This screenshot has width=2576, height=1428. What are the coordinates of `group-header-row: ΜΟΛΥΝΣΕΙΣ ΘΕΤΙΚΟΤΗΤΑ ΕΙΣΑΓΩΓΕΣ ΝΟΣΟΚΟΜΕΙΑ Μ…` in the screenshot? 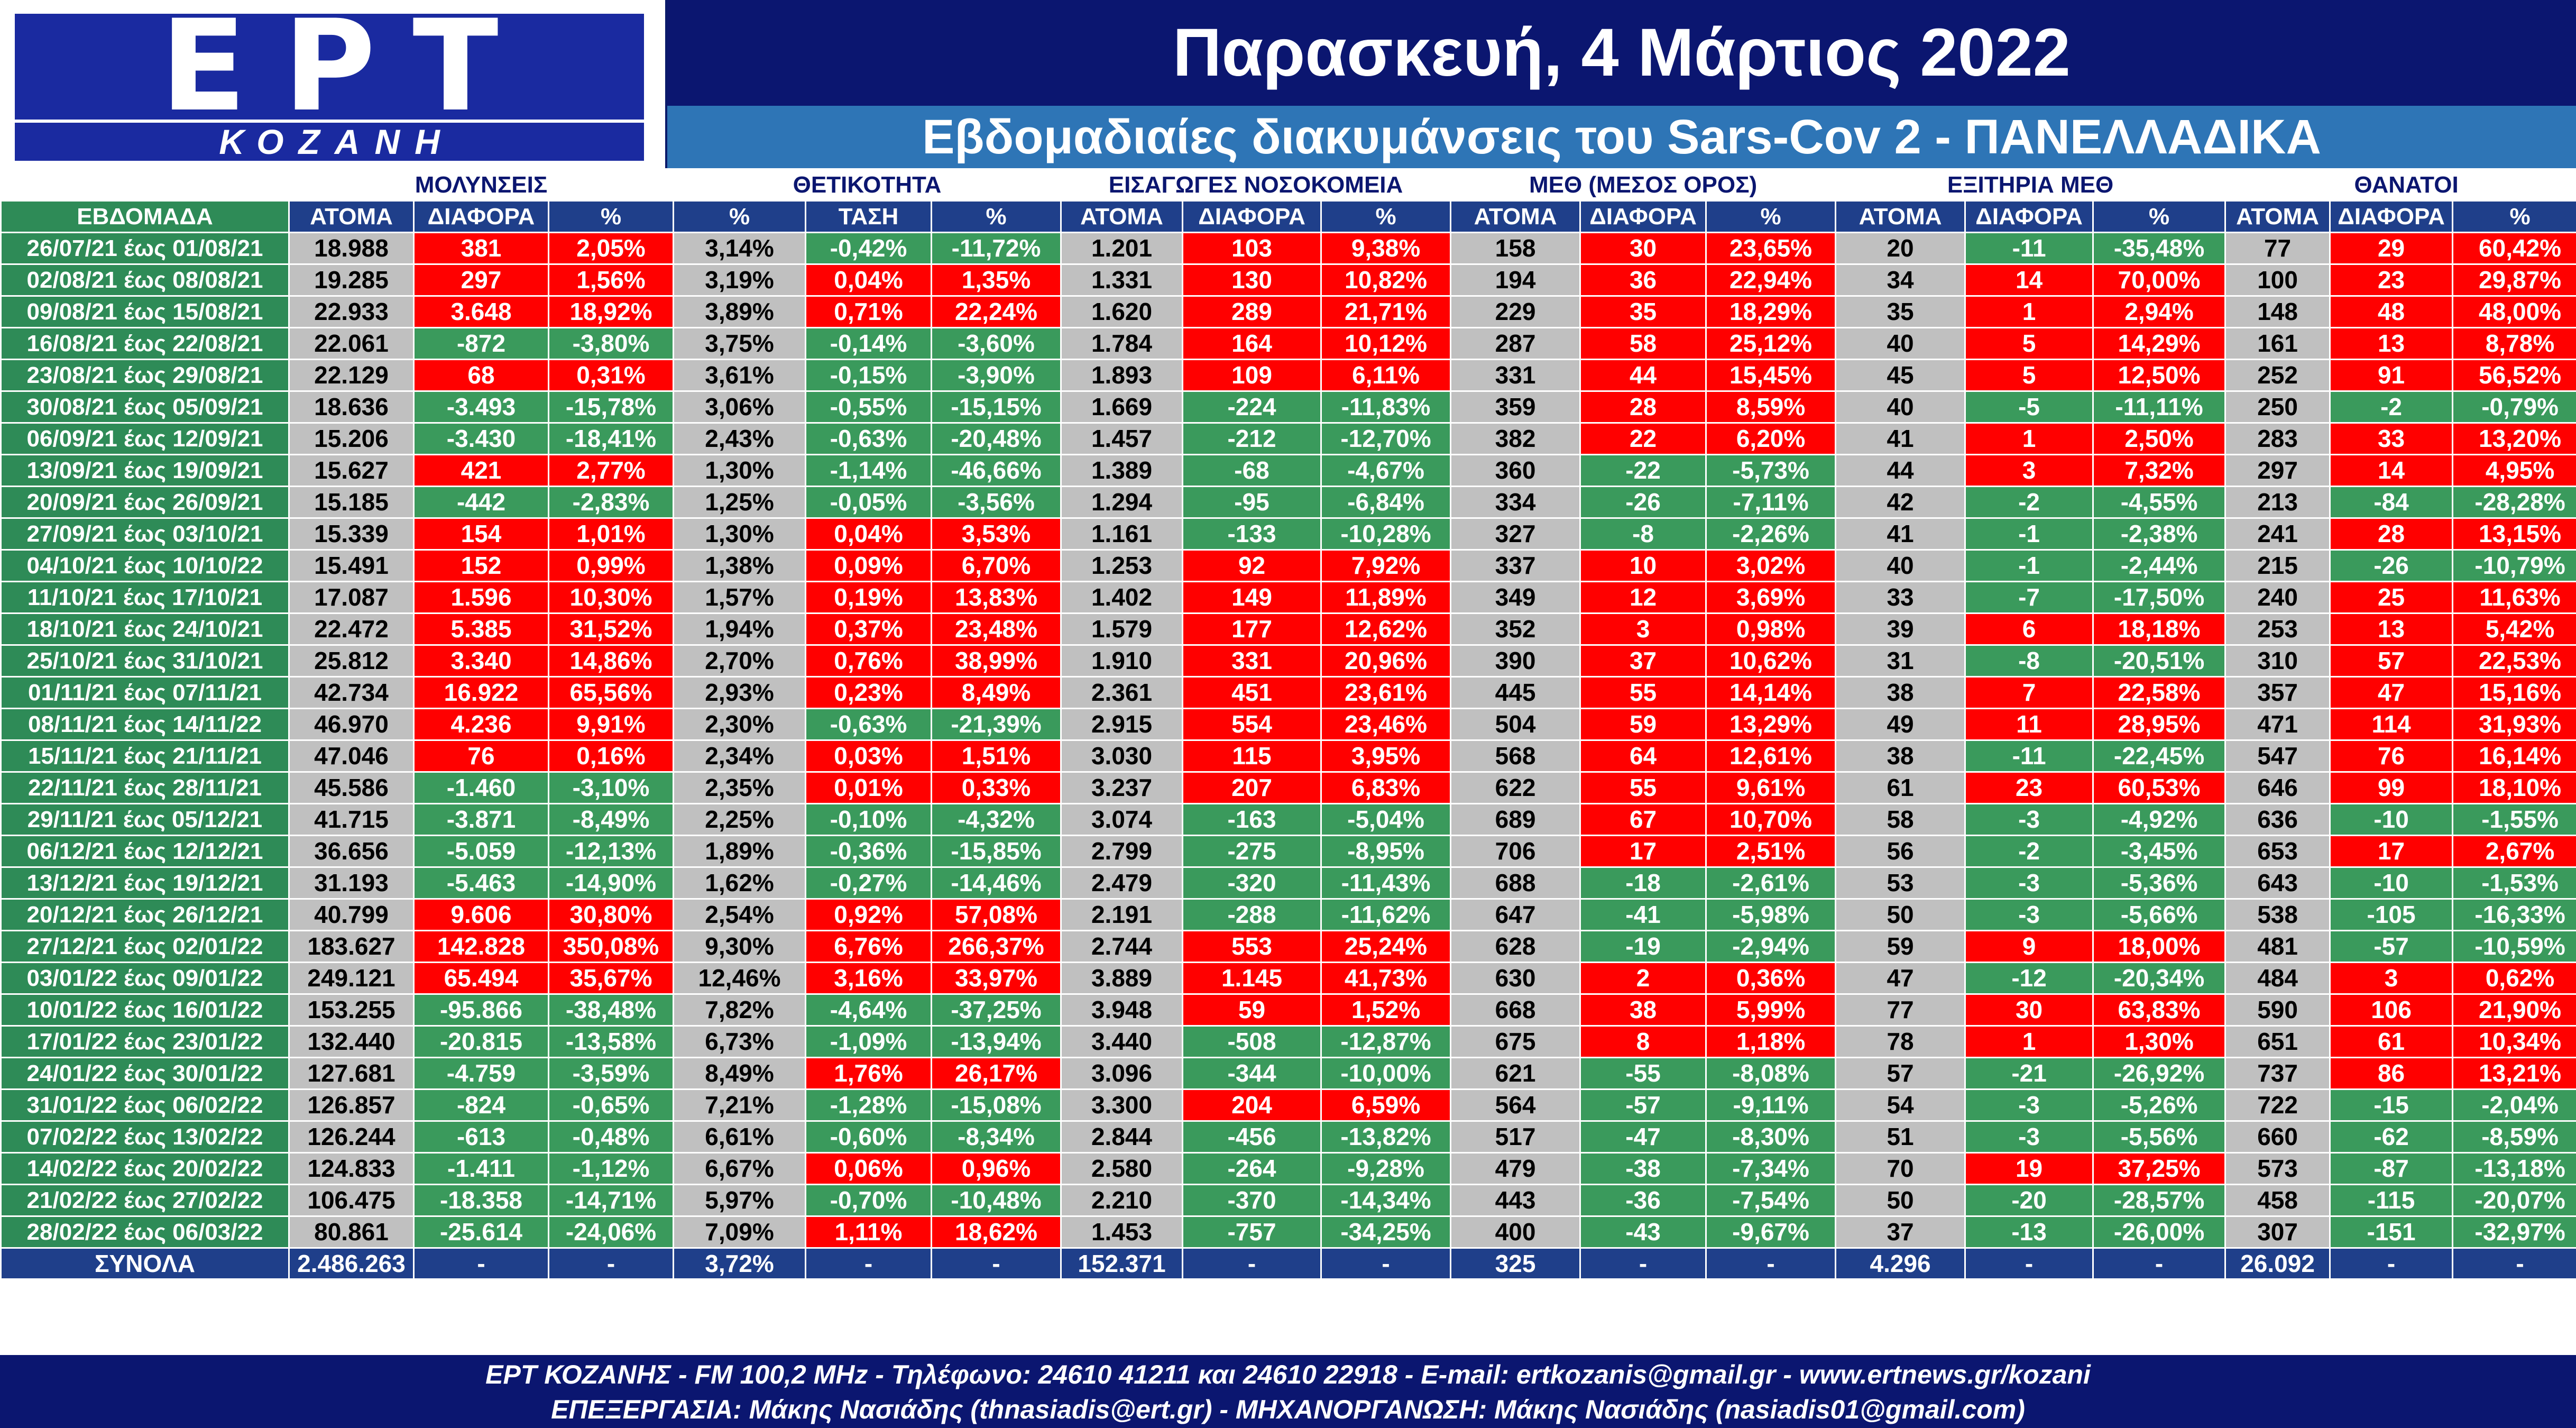 It's located at (1288, 185).